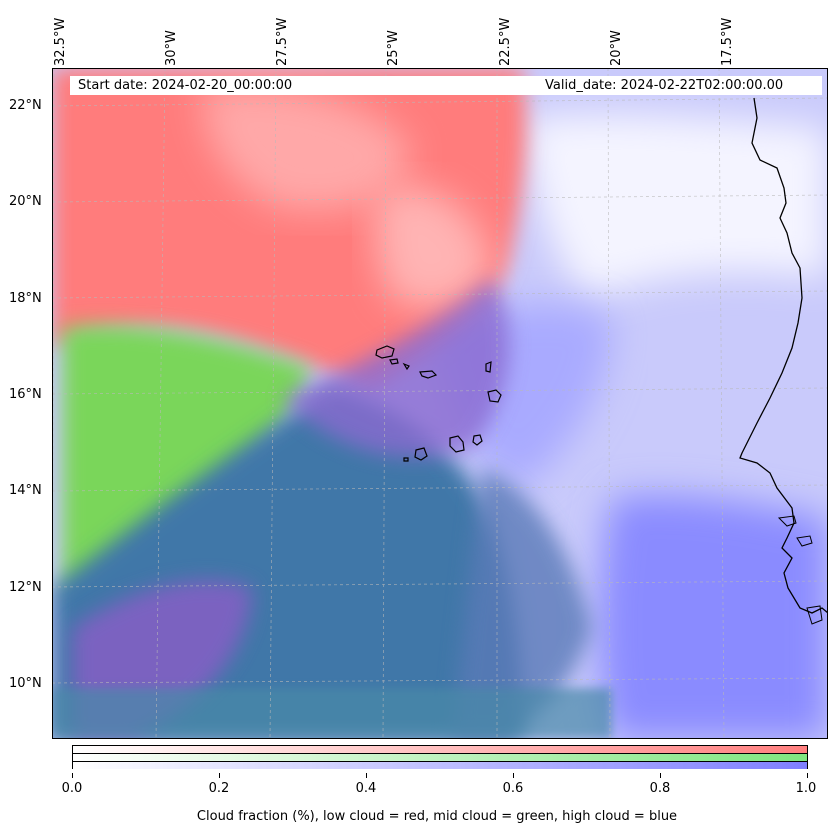 This screenshot has height=836, width=837. What do you see at coordinates (25, 201) in the screenshot?
I see `lat-label-20n: 20°N` at bounding box center [25, 201].